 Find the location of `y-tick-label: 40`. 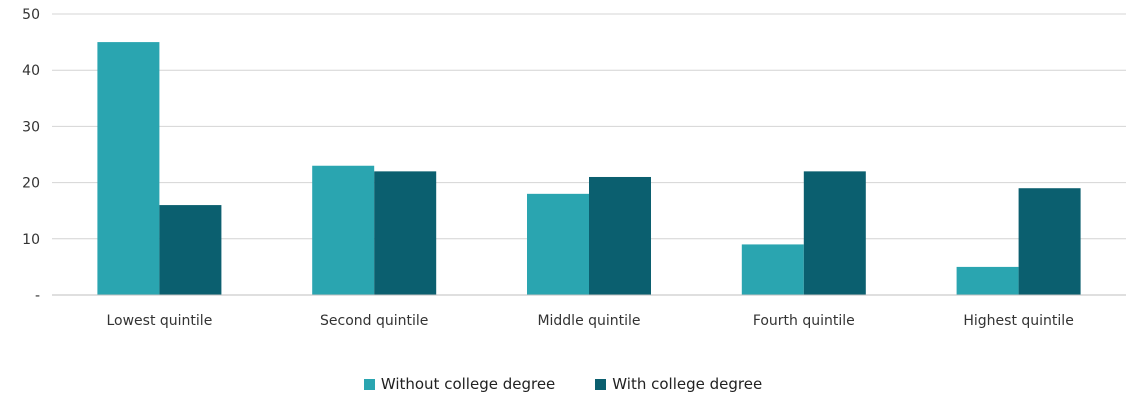

y-tick-label: 40 is located at coordinates (31, 71).